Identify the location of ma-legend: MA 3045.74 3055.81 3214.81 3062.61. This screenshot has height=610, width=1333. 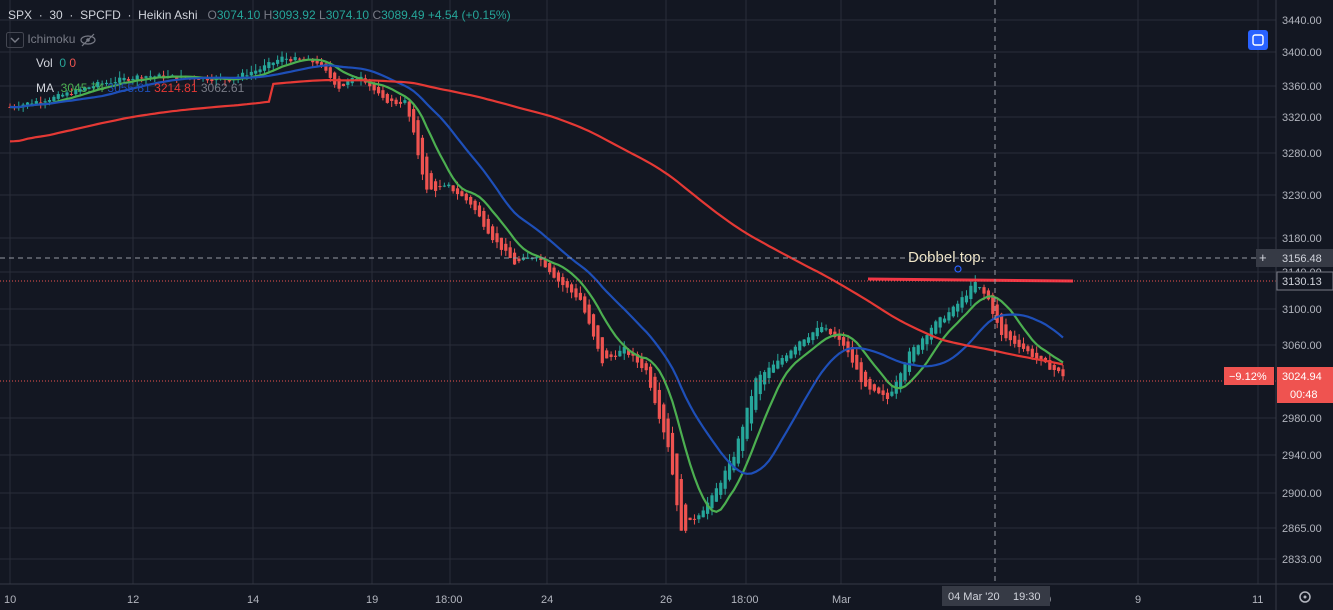
(140, 88).